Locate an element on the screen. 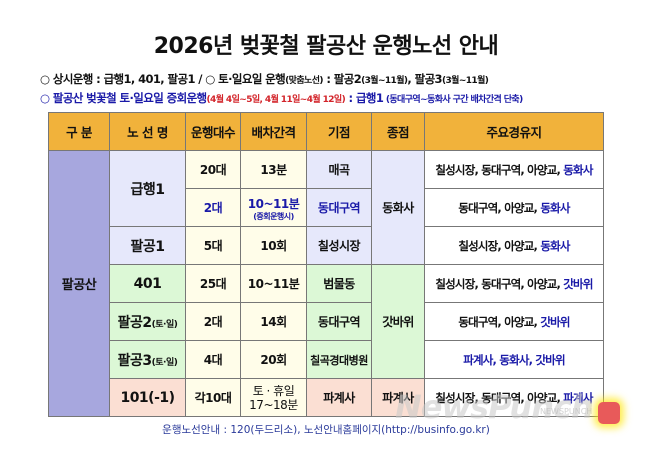 Image resolution: width=652 pixels, height=458 pixels. weekend-tag: (맞춤노선) is located at coordinates (304, 81).